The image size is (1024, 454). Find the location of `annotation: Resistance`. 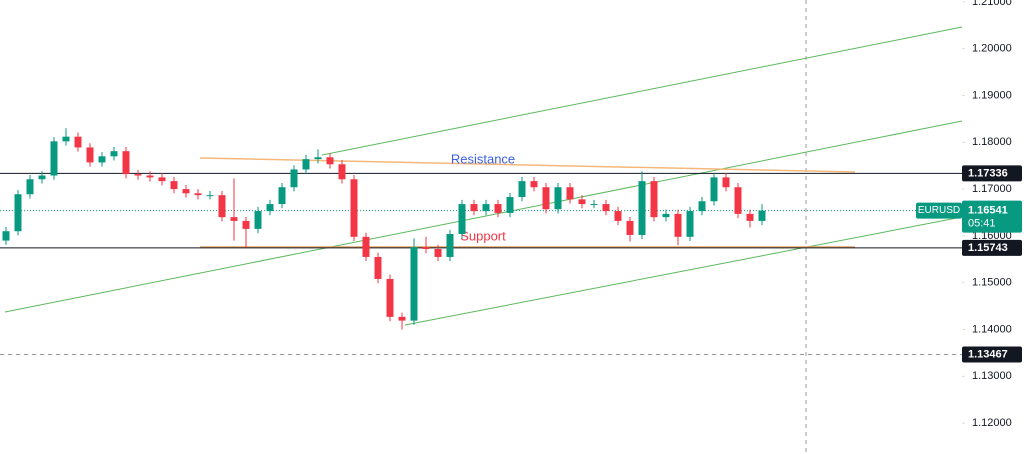

annotation: Resistance is located at coordinates (483, 158).